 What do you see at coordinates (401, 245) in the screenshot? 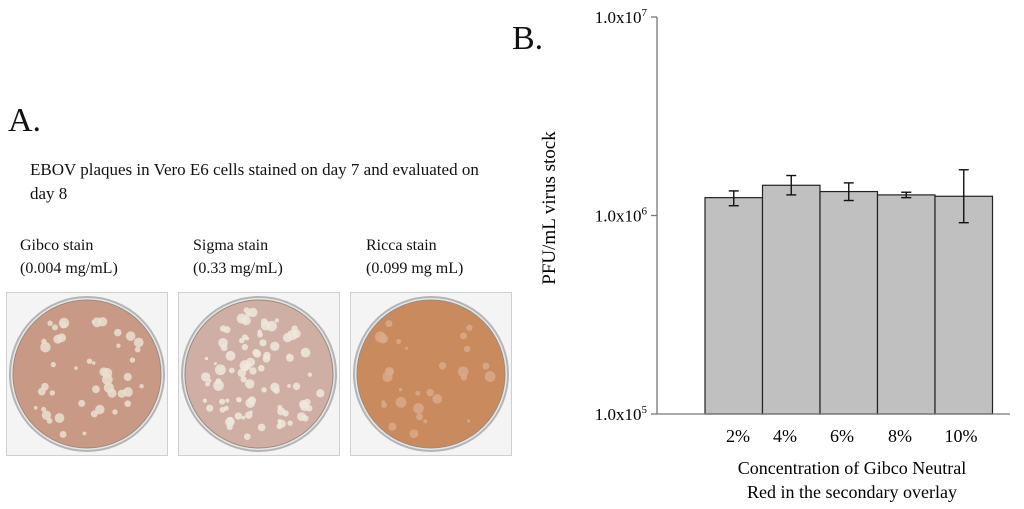
I see `plate-ricca-name: Ricca stain` at bounding box center [401, 245].